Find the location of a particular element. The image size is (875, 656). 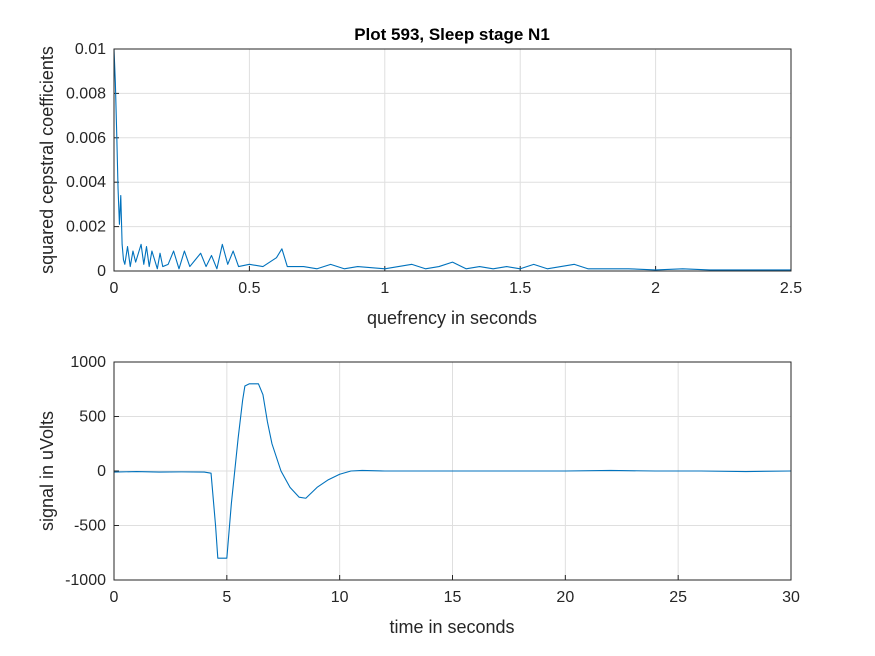

cepstrum-xtick-label: 2.5 is located at coordinates (791, 288).